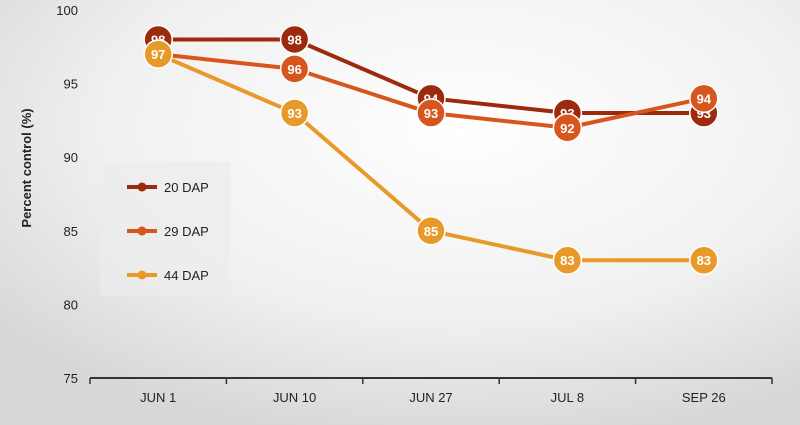 This screenshot has height=425, width=800. Describe the element at coordinates (71, 157) in the screenshot. I see `y-tick-label: 90` at that location.